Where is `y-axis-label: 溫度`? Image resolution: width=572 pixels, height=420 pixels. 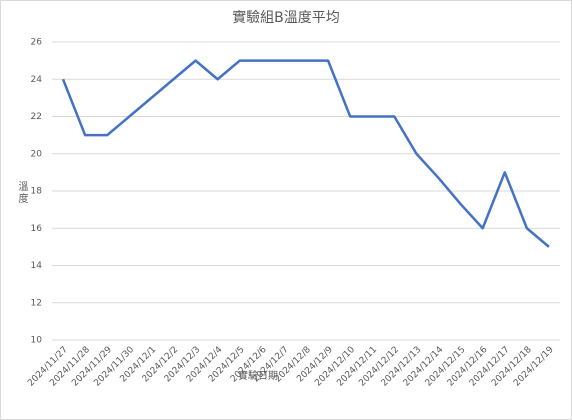
y-axis-label: 溫度 is located at coordinates (22, 193).